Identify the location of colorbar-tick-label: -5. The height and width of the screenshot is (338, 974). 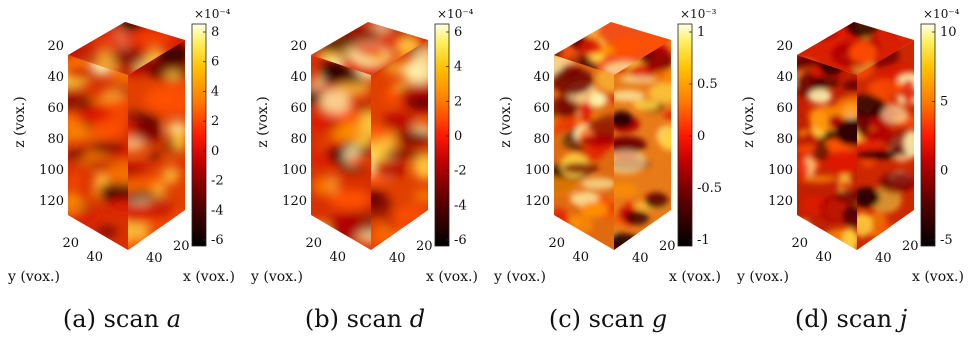
(946, 240).